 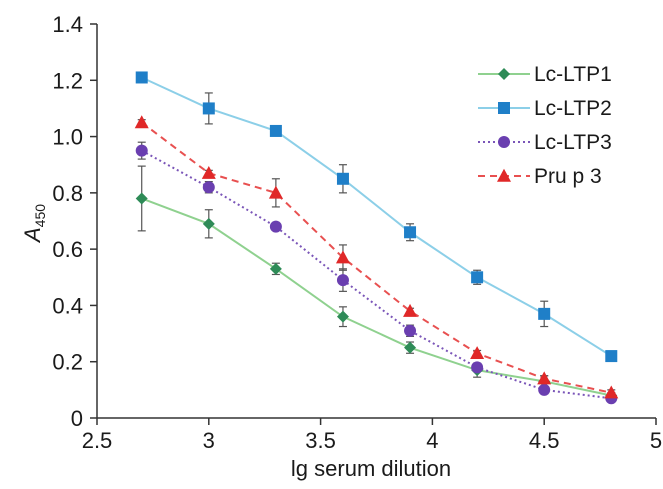 What do you see at coordinates (67, 249) in the screenshot?
I see `y-tick-label: 0.6` at bounding box center [67, 249].